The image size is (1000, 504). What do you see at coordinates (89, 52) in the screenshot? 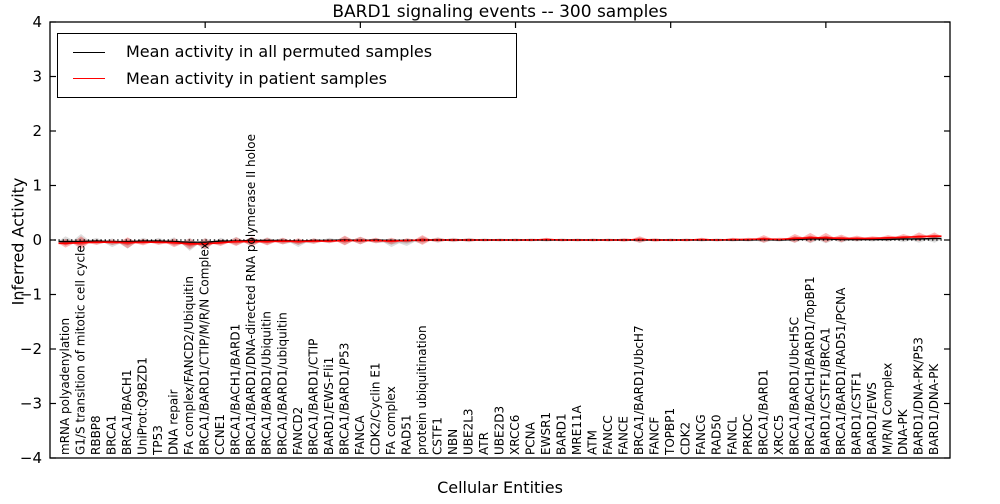
I see `black-line-swatch` at bounding box center [89, 52].